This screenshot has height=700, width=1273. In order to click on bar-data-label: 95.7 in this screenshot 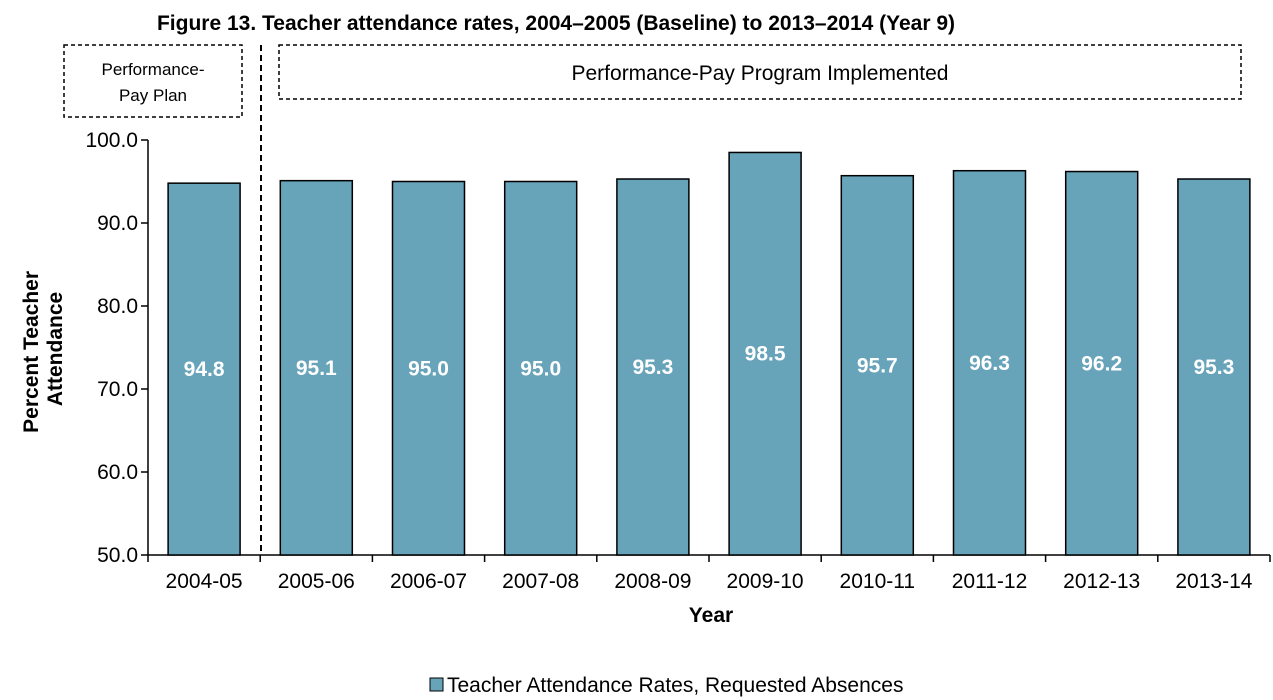, I will do `click(877, 365)`.